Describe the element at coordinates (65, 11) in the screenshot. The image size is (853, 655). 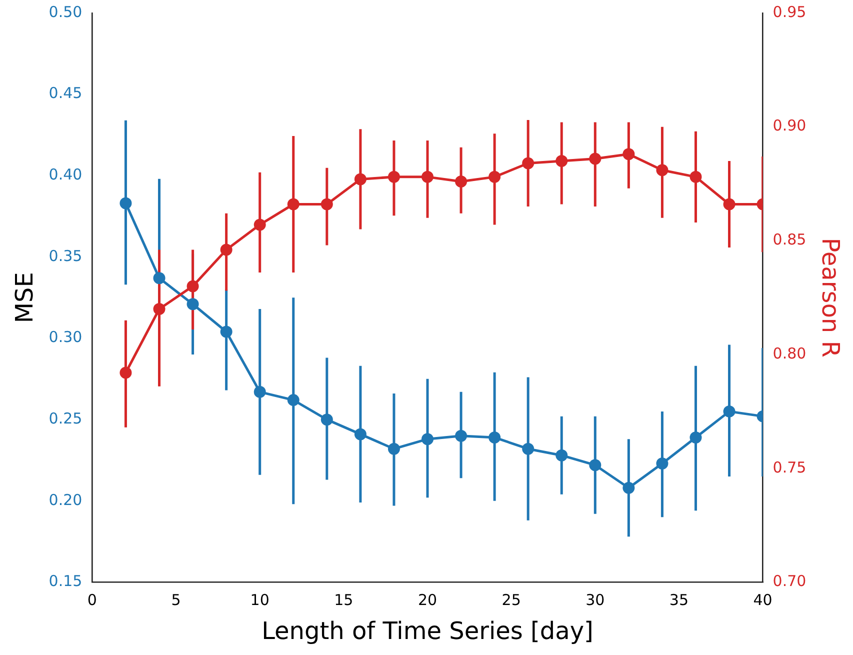
I see `y-tick-label: 0.50` at that location.